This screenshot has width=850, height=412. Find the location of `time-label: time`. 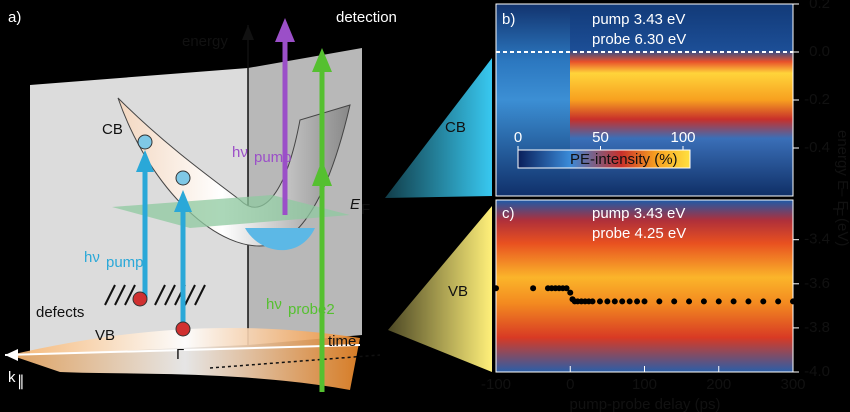

time-label: time is located at coordinates (342, 341).